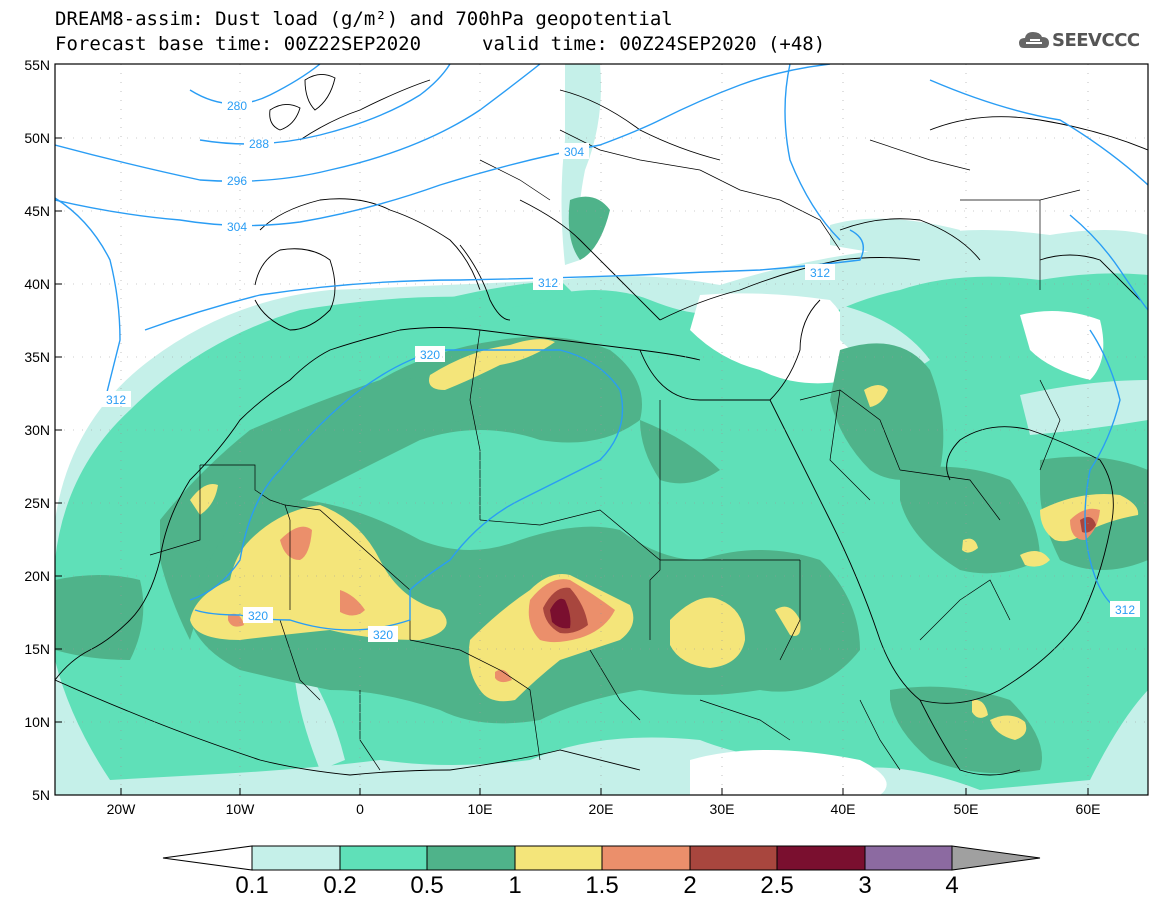 The height and width of the screenshot is (907, 1165). I want to click on base-time-label: Forecast base time: 00Z22SEP2020, so click(238, 44).